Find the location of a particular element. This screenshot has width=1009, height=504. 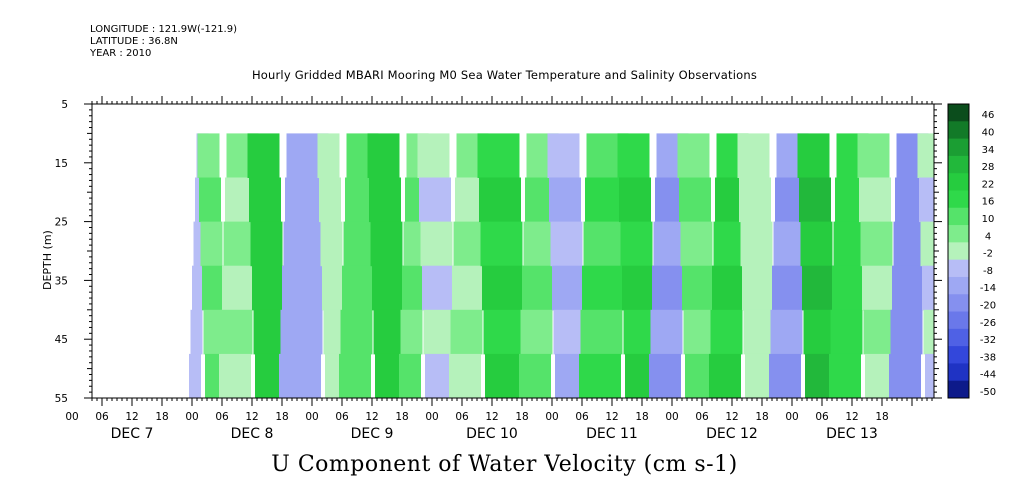

longitude-text: LONGITUDE : 121.9W(-121.9) is located at coordinates (163, 29).